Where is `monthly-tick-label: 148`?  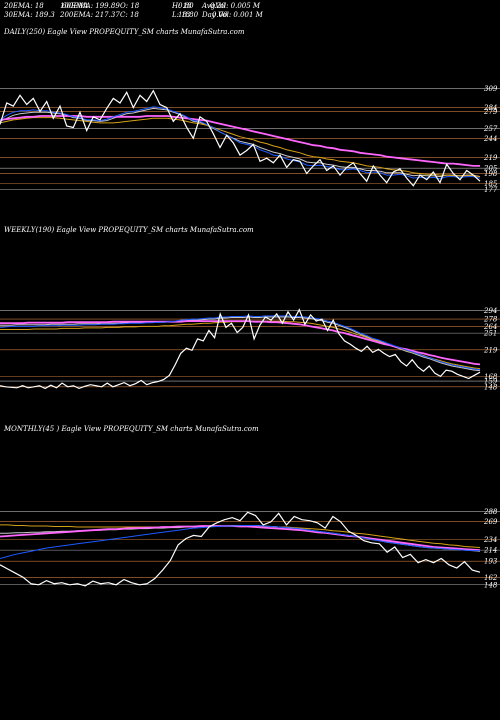
monthly-tick-label: 148 is located at coordinates (491, 585).